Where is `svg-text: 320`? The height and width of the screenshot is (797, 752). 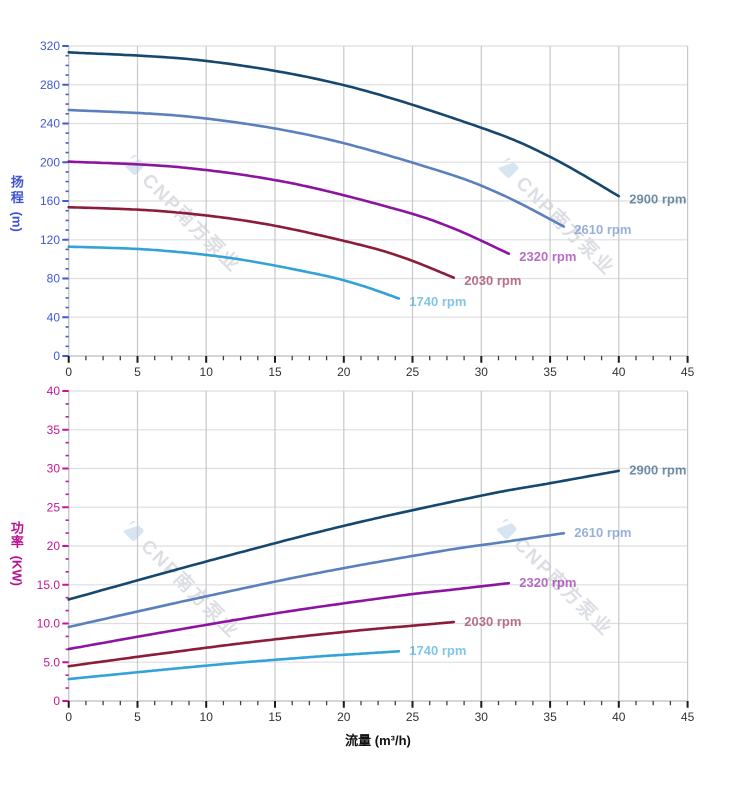 svg-text: 320 is located at coordinates (50, 46).